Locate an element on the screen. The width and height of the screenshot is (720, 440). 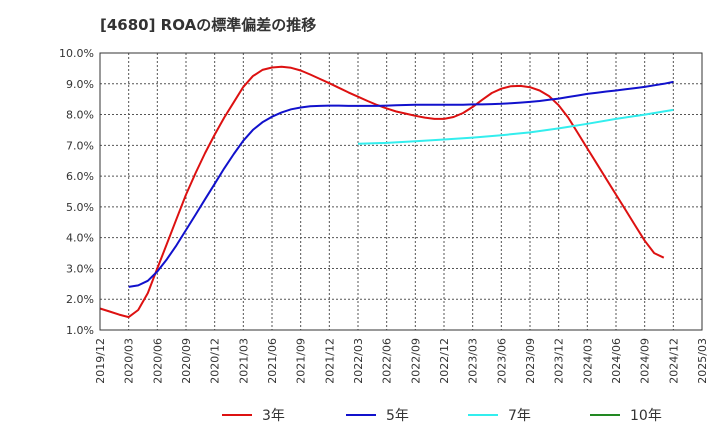
x-tick-label: 2024/06 is located at coordinates (616, 361).